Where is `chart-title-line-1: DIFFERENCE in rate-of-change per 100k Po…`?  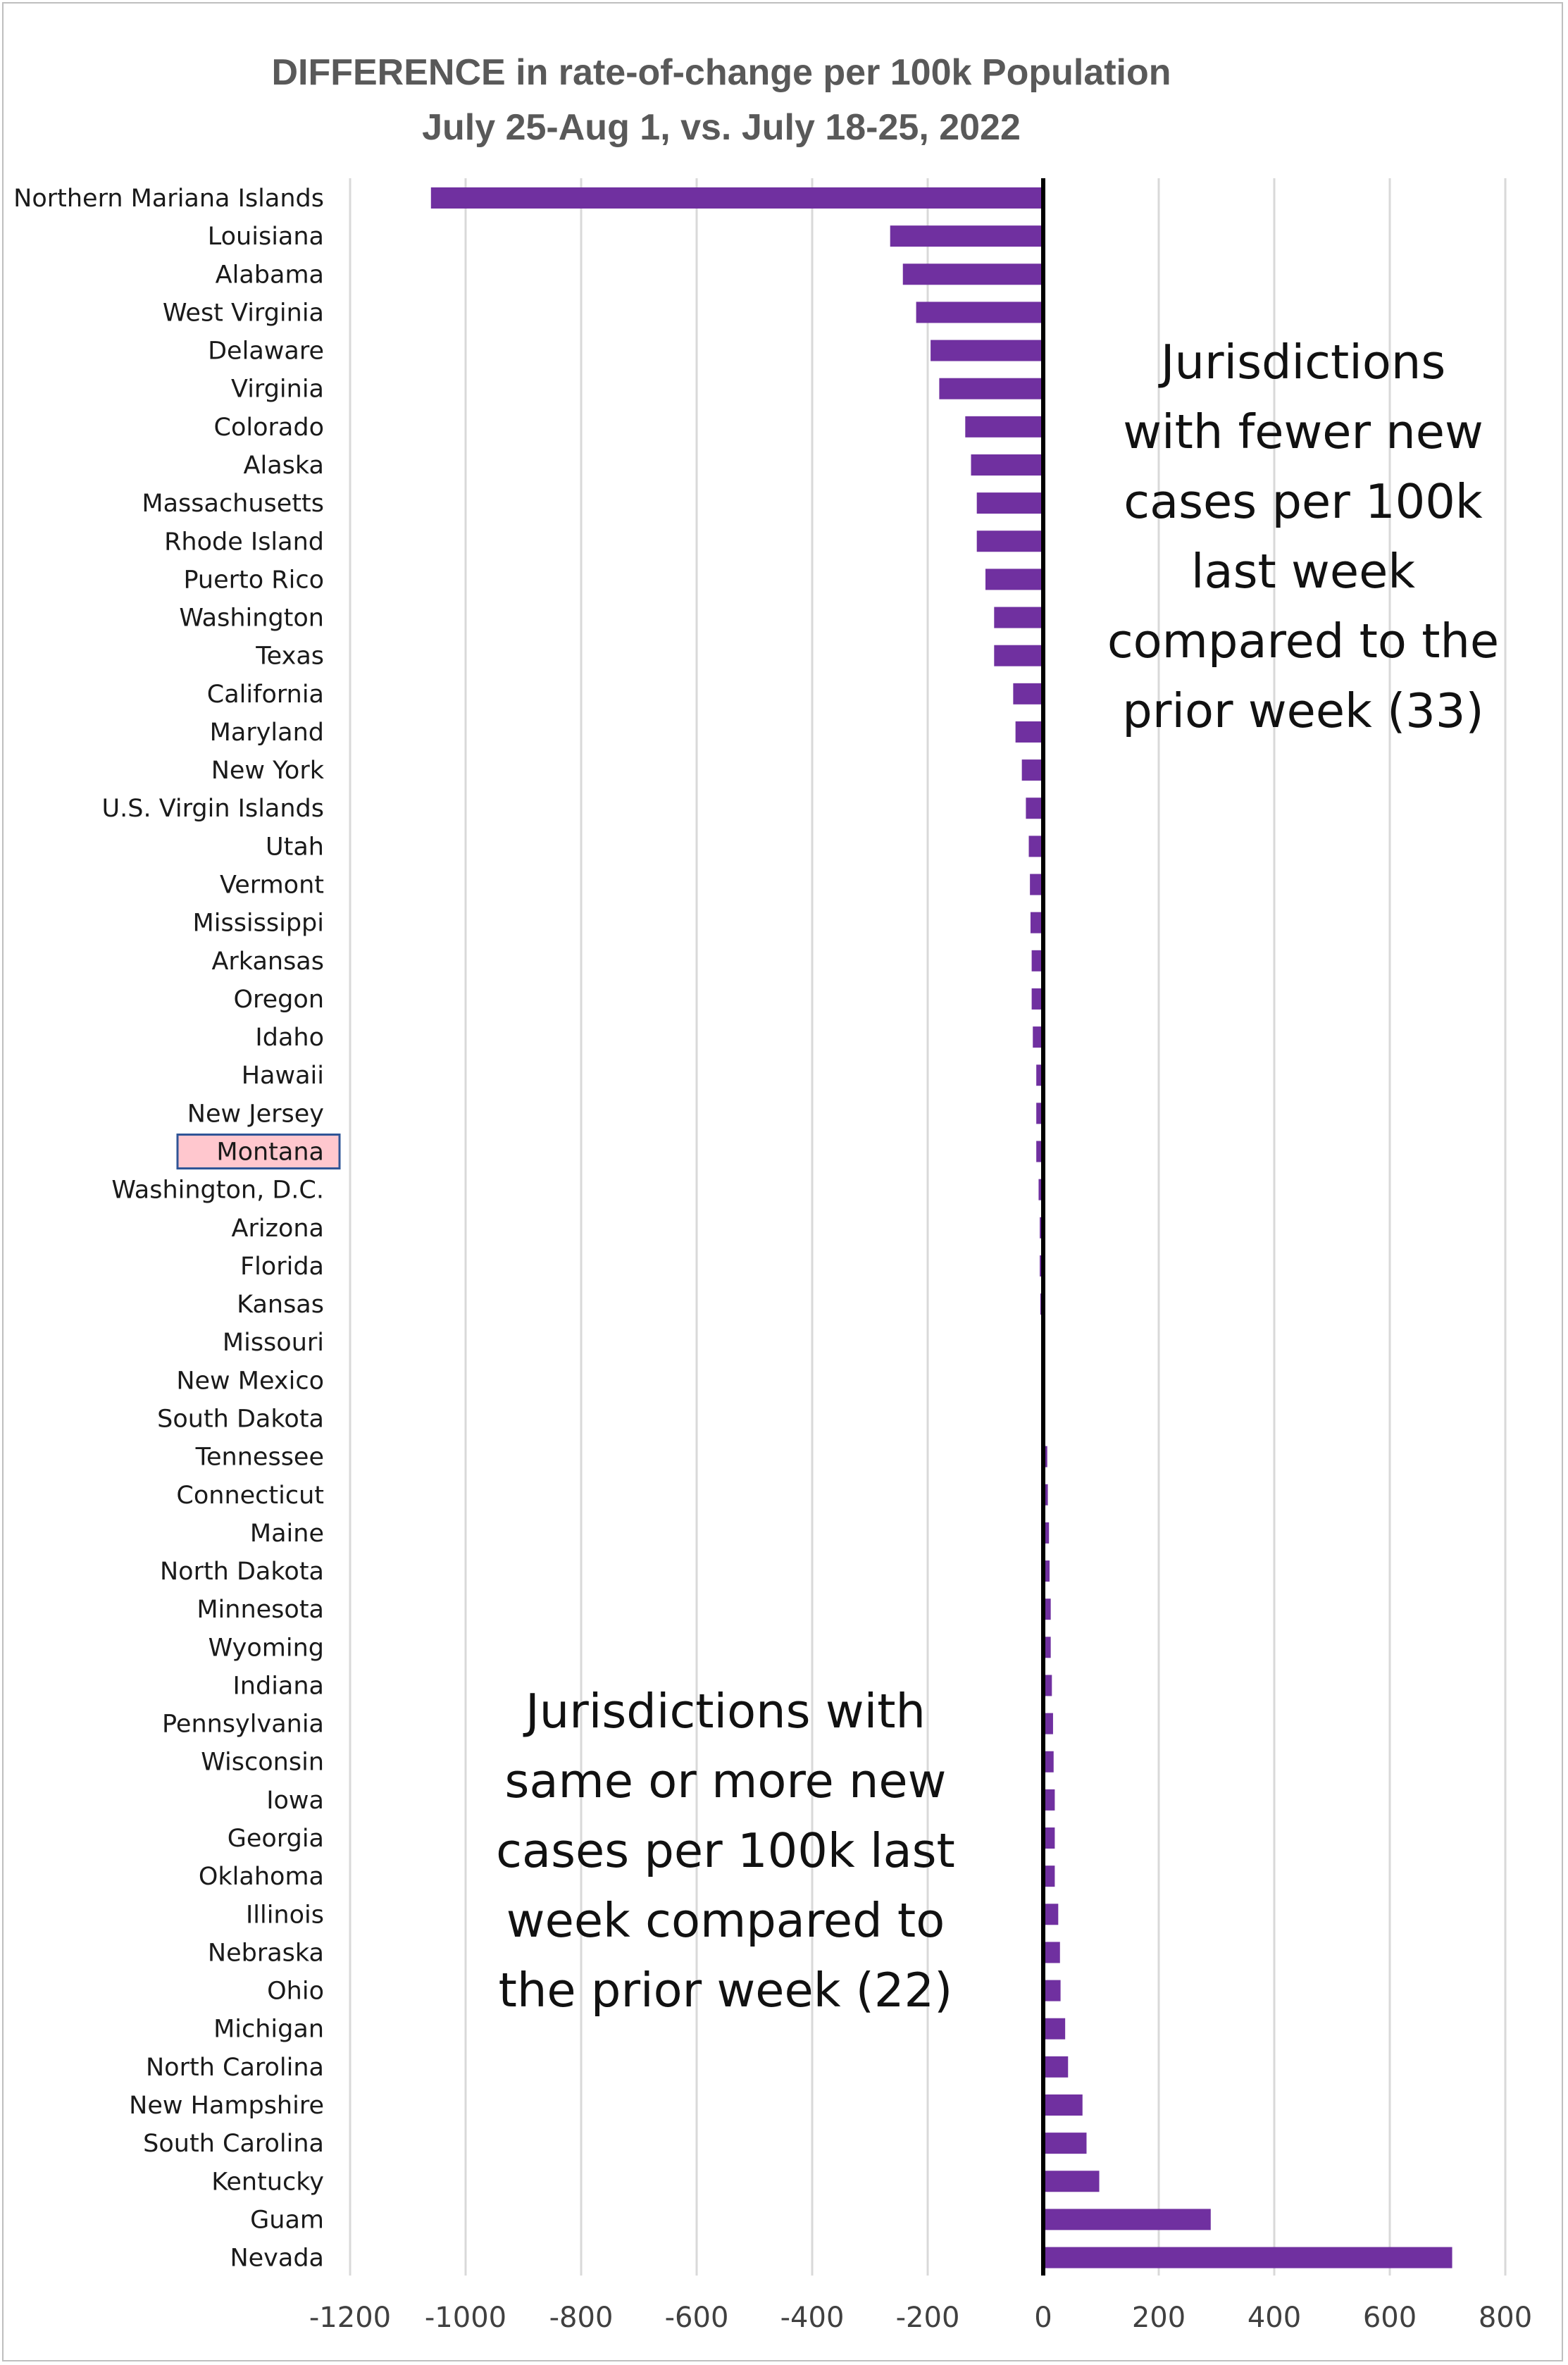
chart-title-line-1: DIFFERENCE in rate-of-change per 100k Po… is located at coordinates (721, 72).